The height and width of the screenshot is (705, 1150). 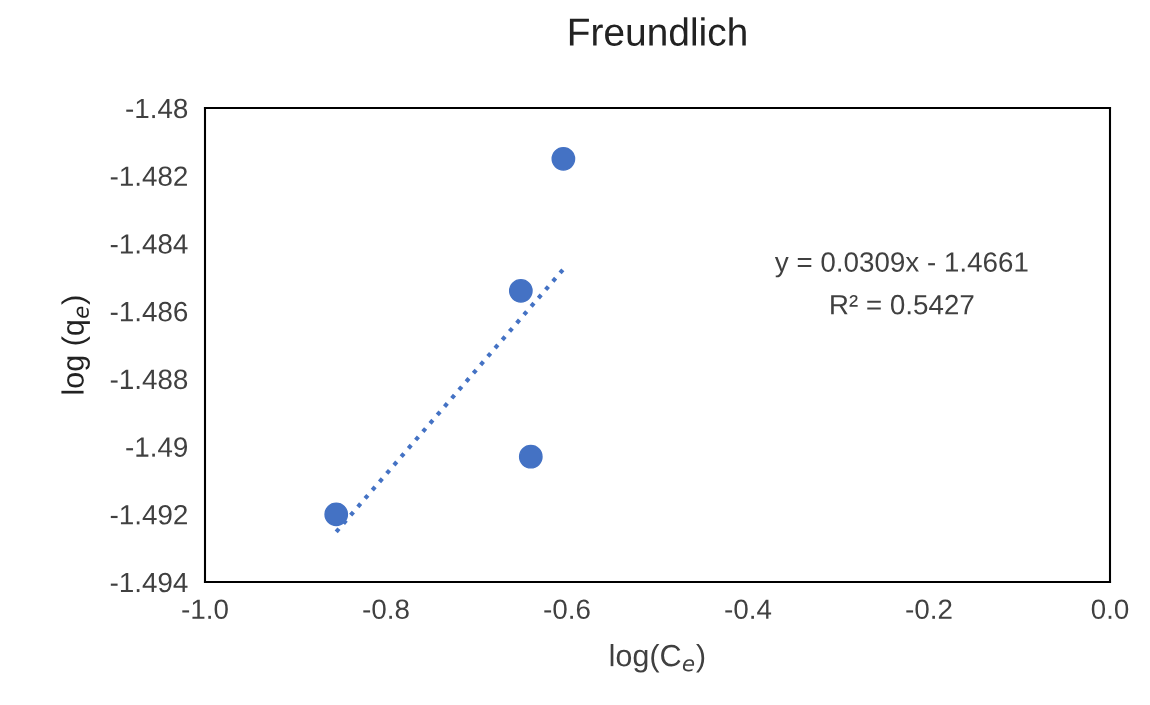 I want to click on y-tick-label: -1.494, so click(x=149, y=582).